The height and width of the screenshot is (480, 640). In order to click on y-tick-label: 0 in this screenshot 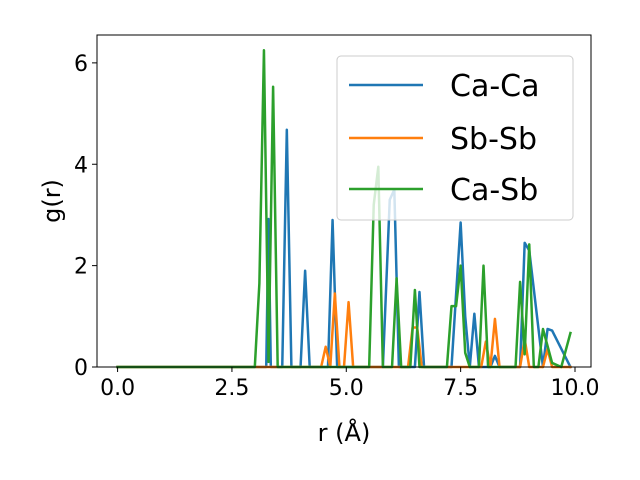, I will do `click(81, 368)`.